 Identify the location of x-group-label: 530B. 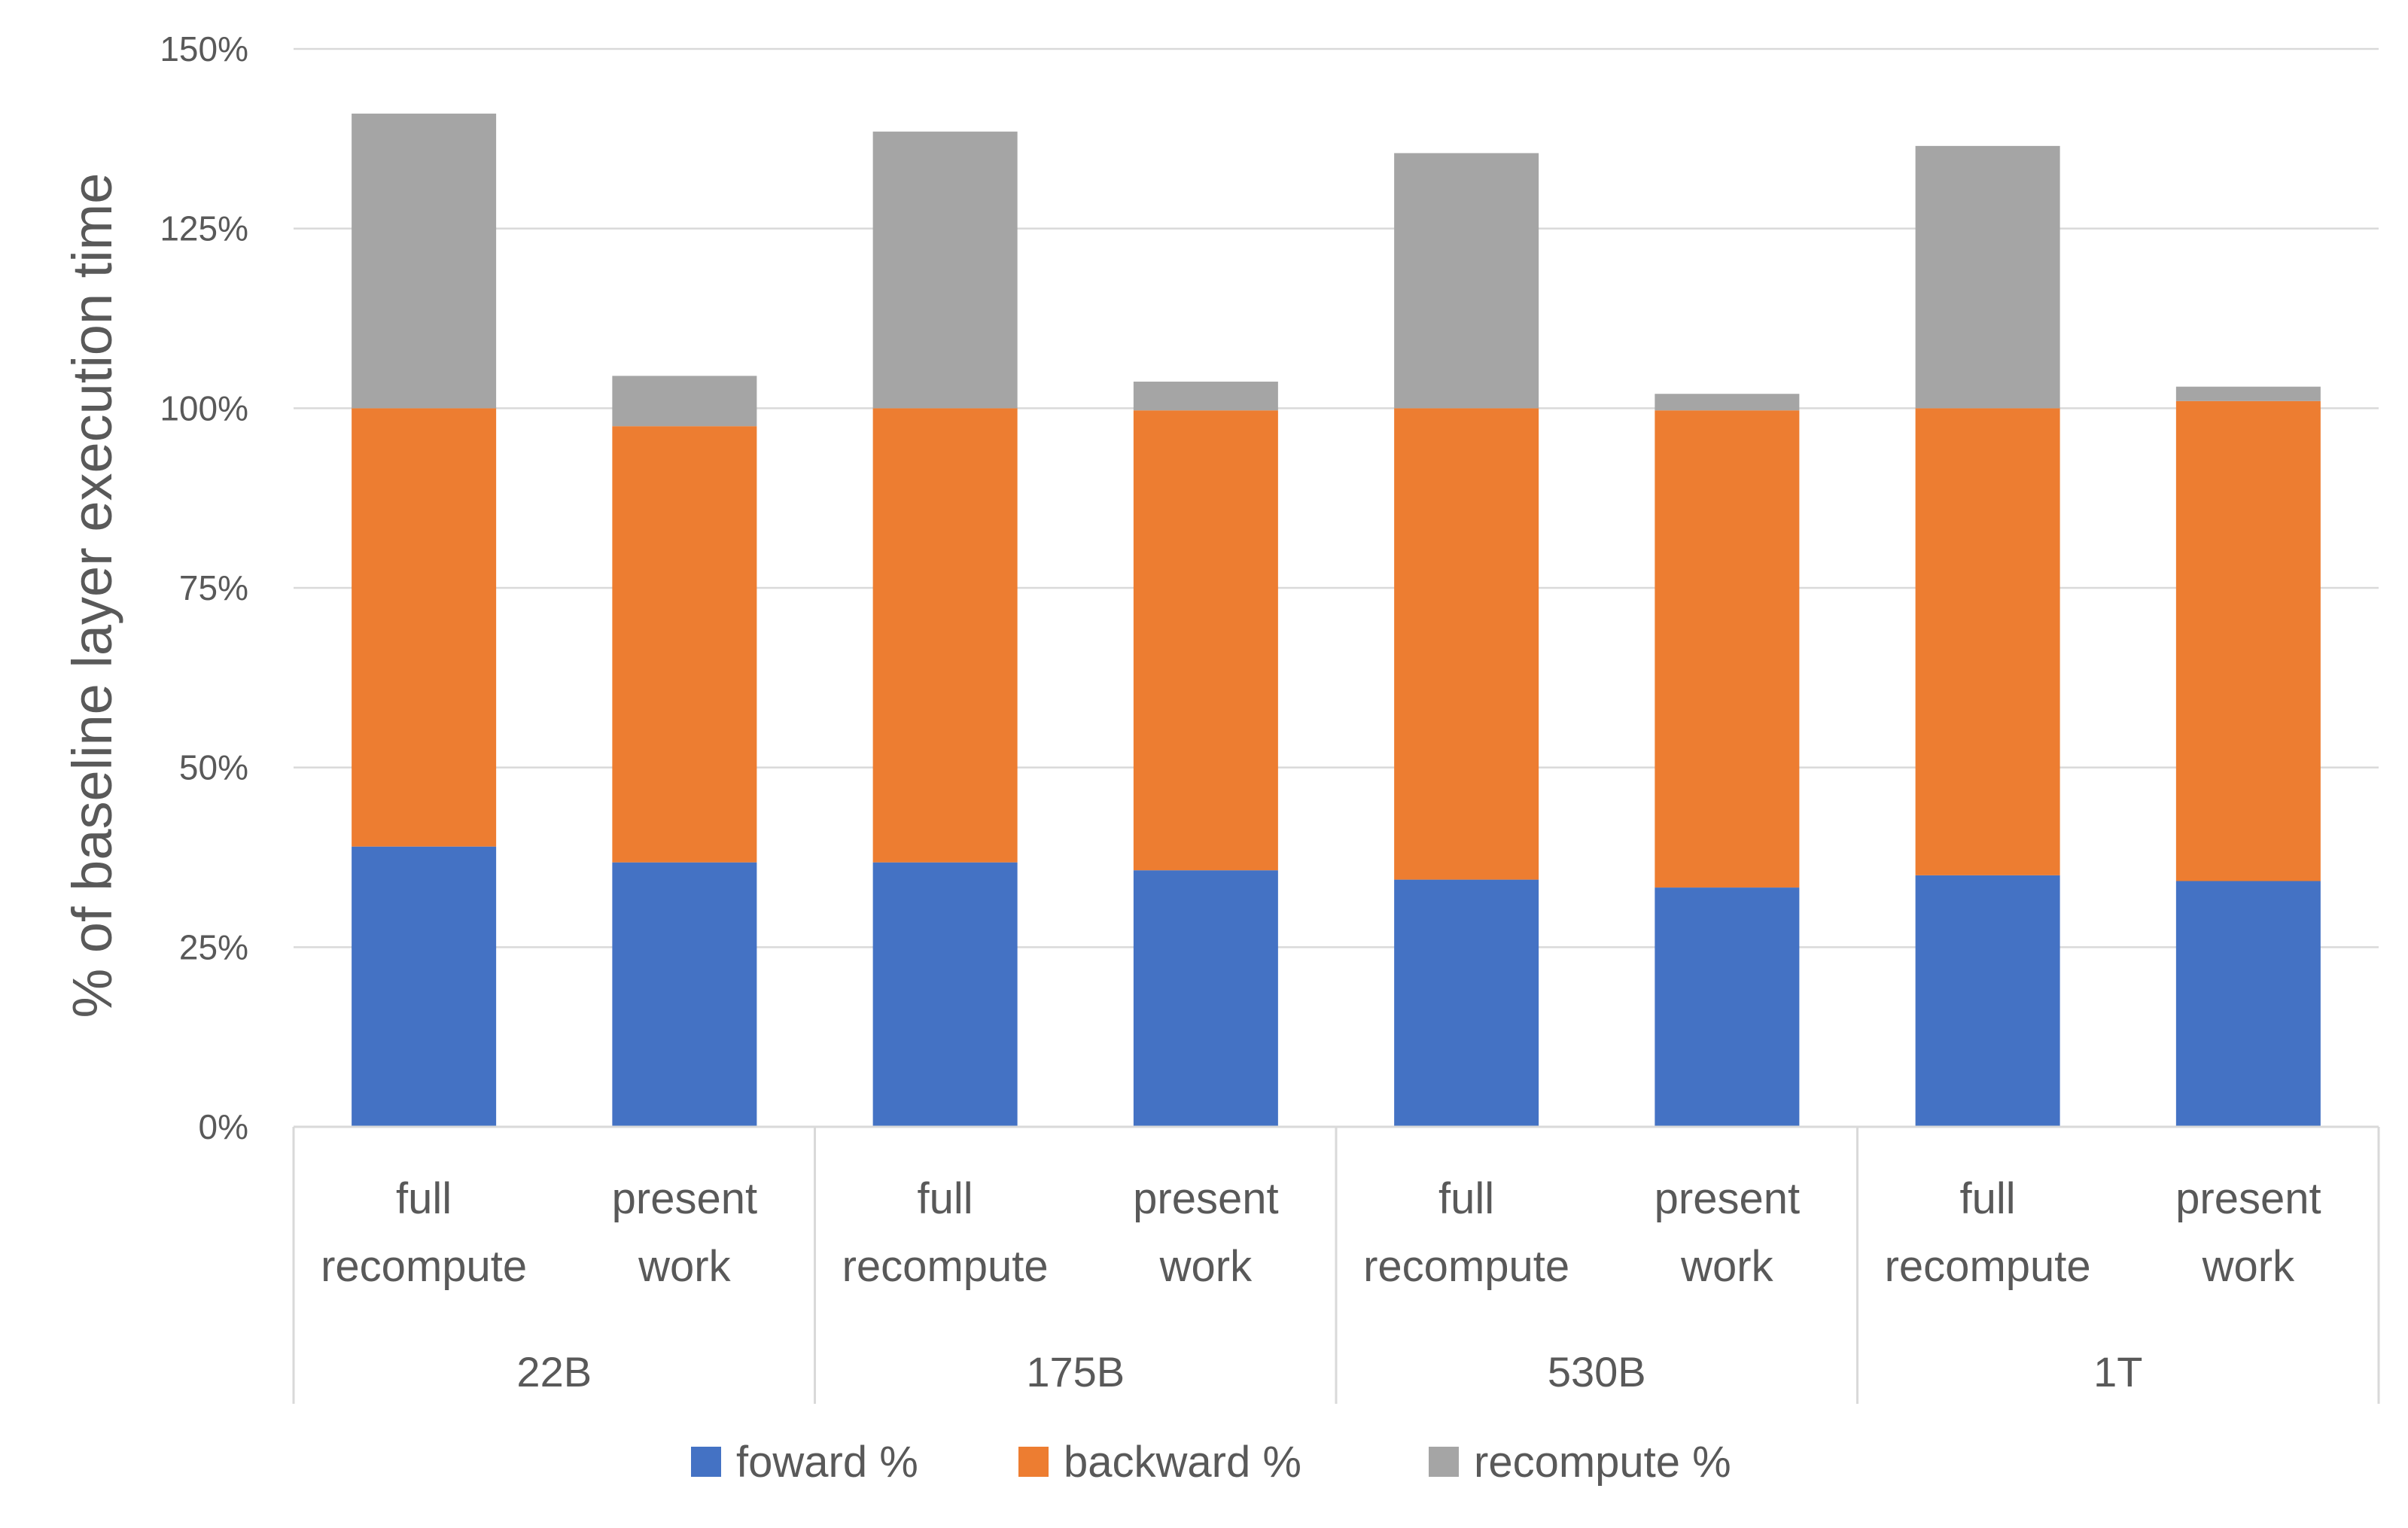
(1597, 1372).